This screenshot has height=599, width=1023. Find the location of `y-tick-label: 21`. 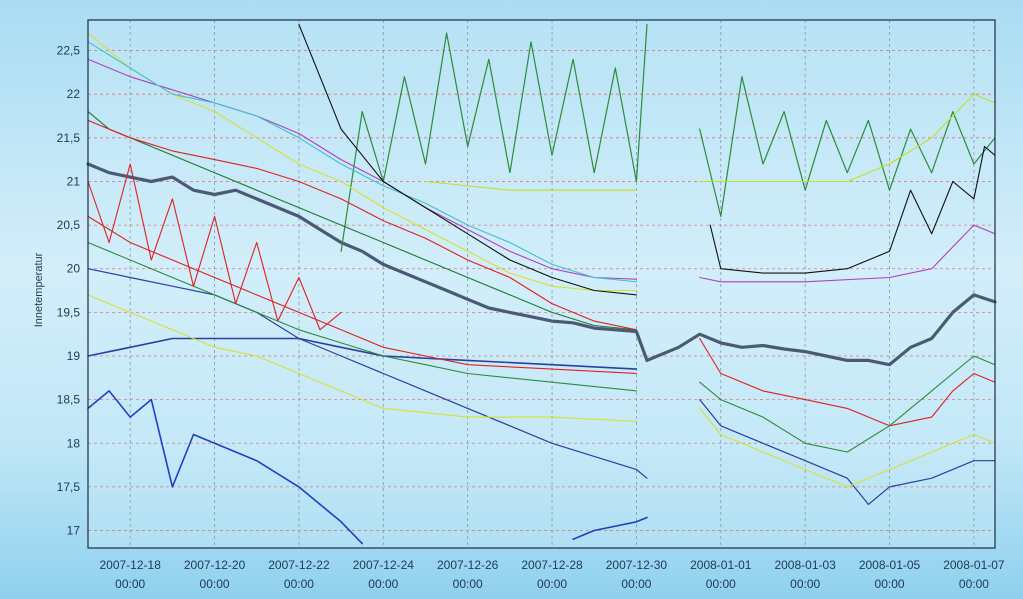

y-tick-label: 21 is located at coordinates (74, 181).